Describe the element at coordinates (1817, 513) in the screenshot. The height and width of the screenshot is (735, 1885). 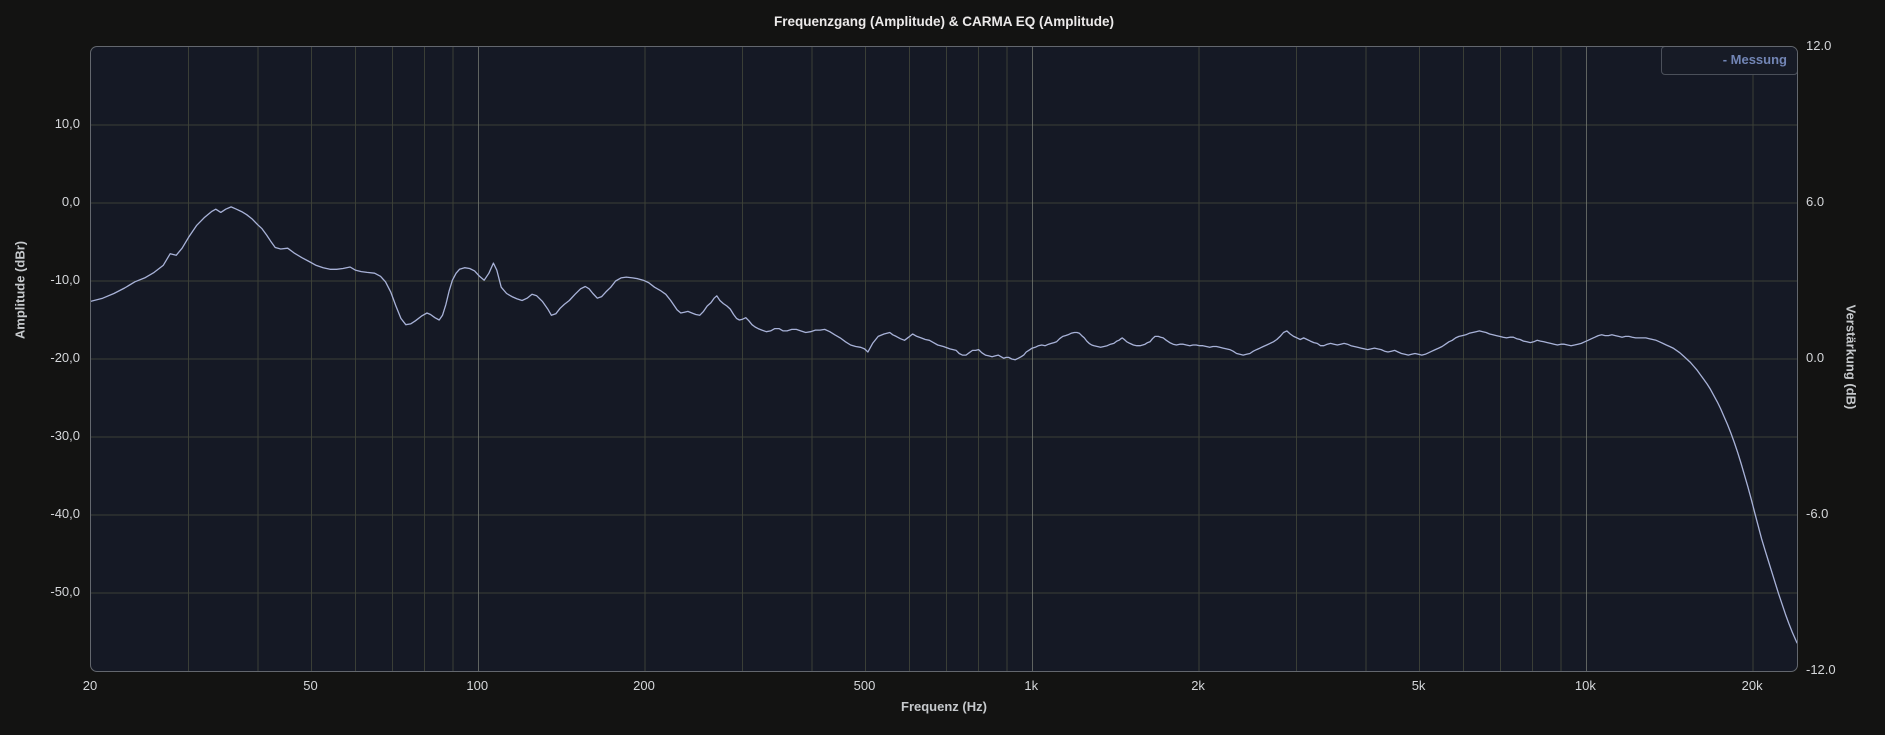
I see `y-right-tick-label: -6.0` at that location.